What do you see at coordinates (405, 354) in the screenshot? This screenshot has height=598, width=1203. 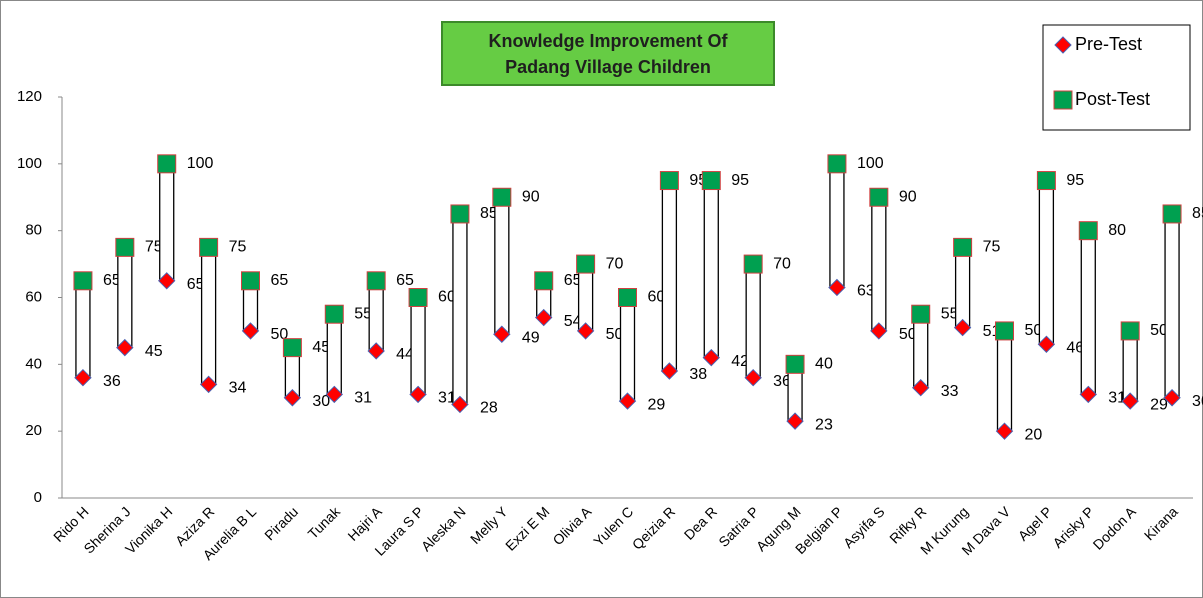 I see `value-label: 44` at bounding box center [405, 354].